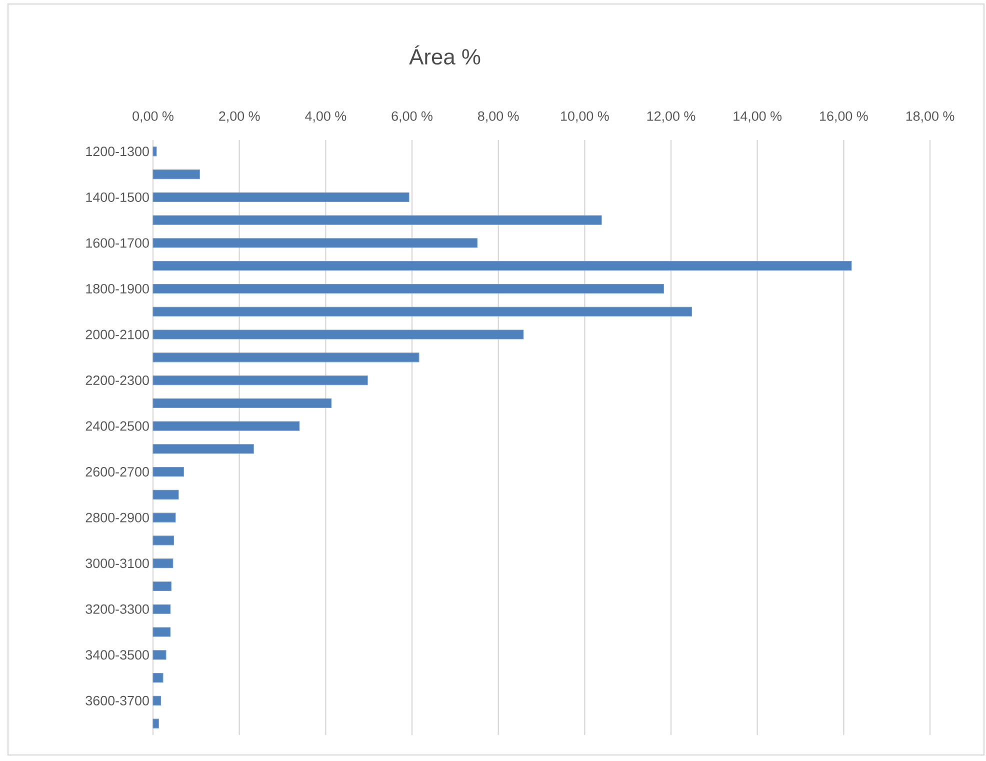  What do you see at coordinates (117, 335) in the screenshot?
I see `y-tick-label: 2000-2100` at bounding box center [117, 335].